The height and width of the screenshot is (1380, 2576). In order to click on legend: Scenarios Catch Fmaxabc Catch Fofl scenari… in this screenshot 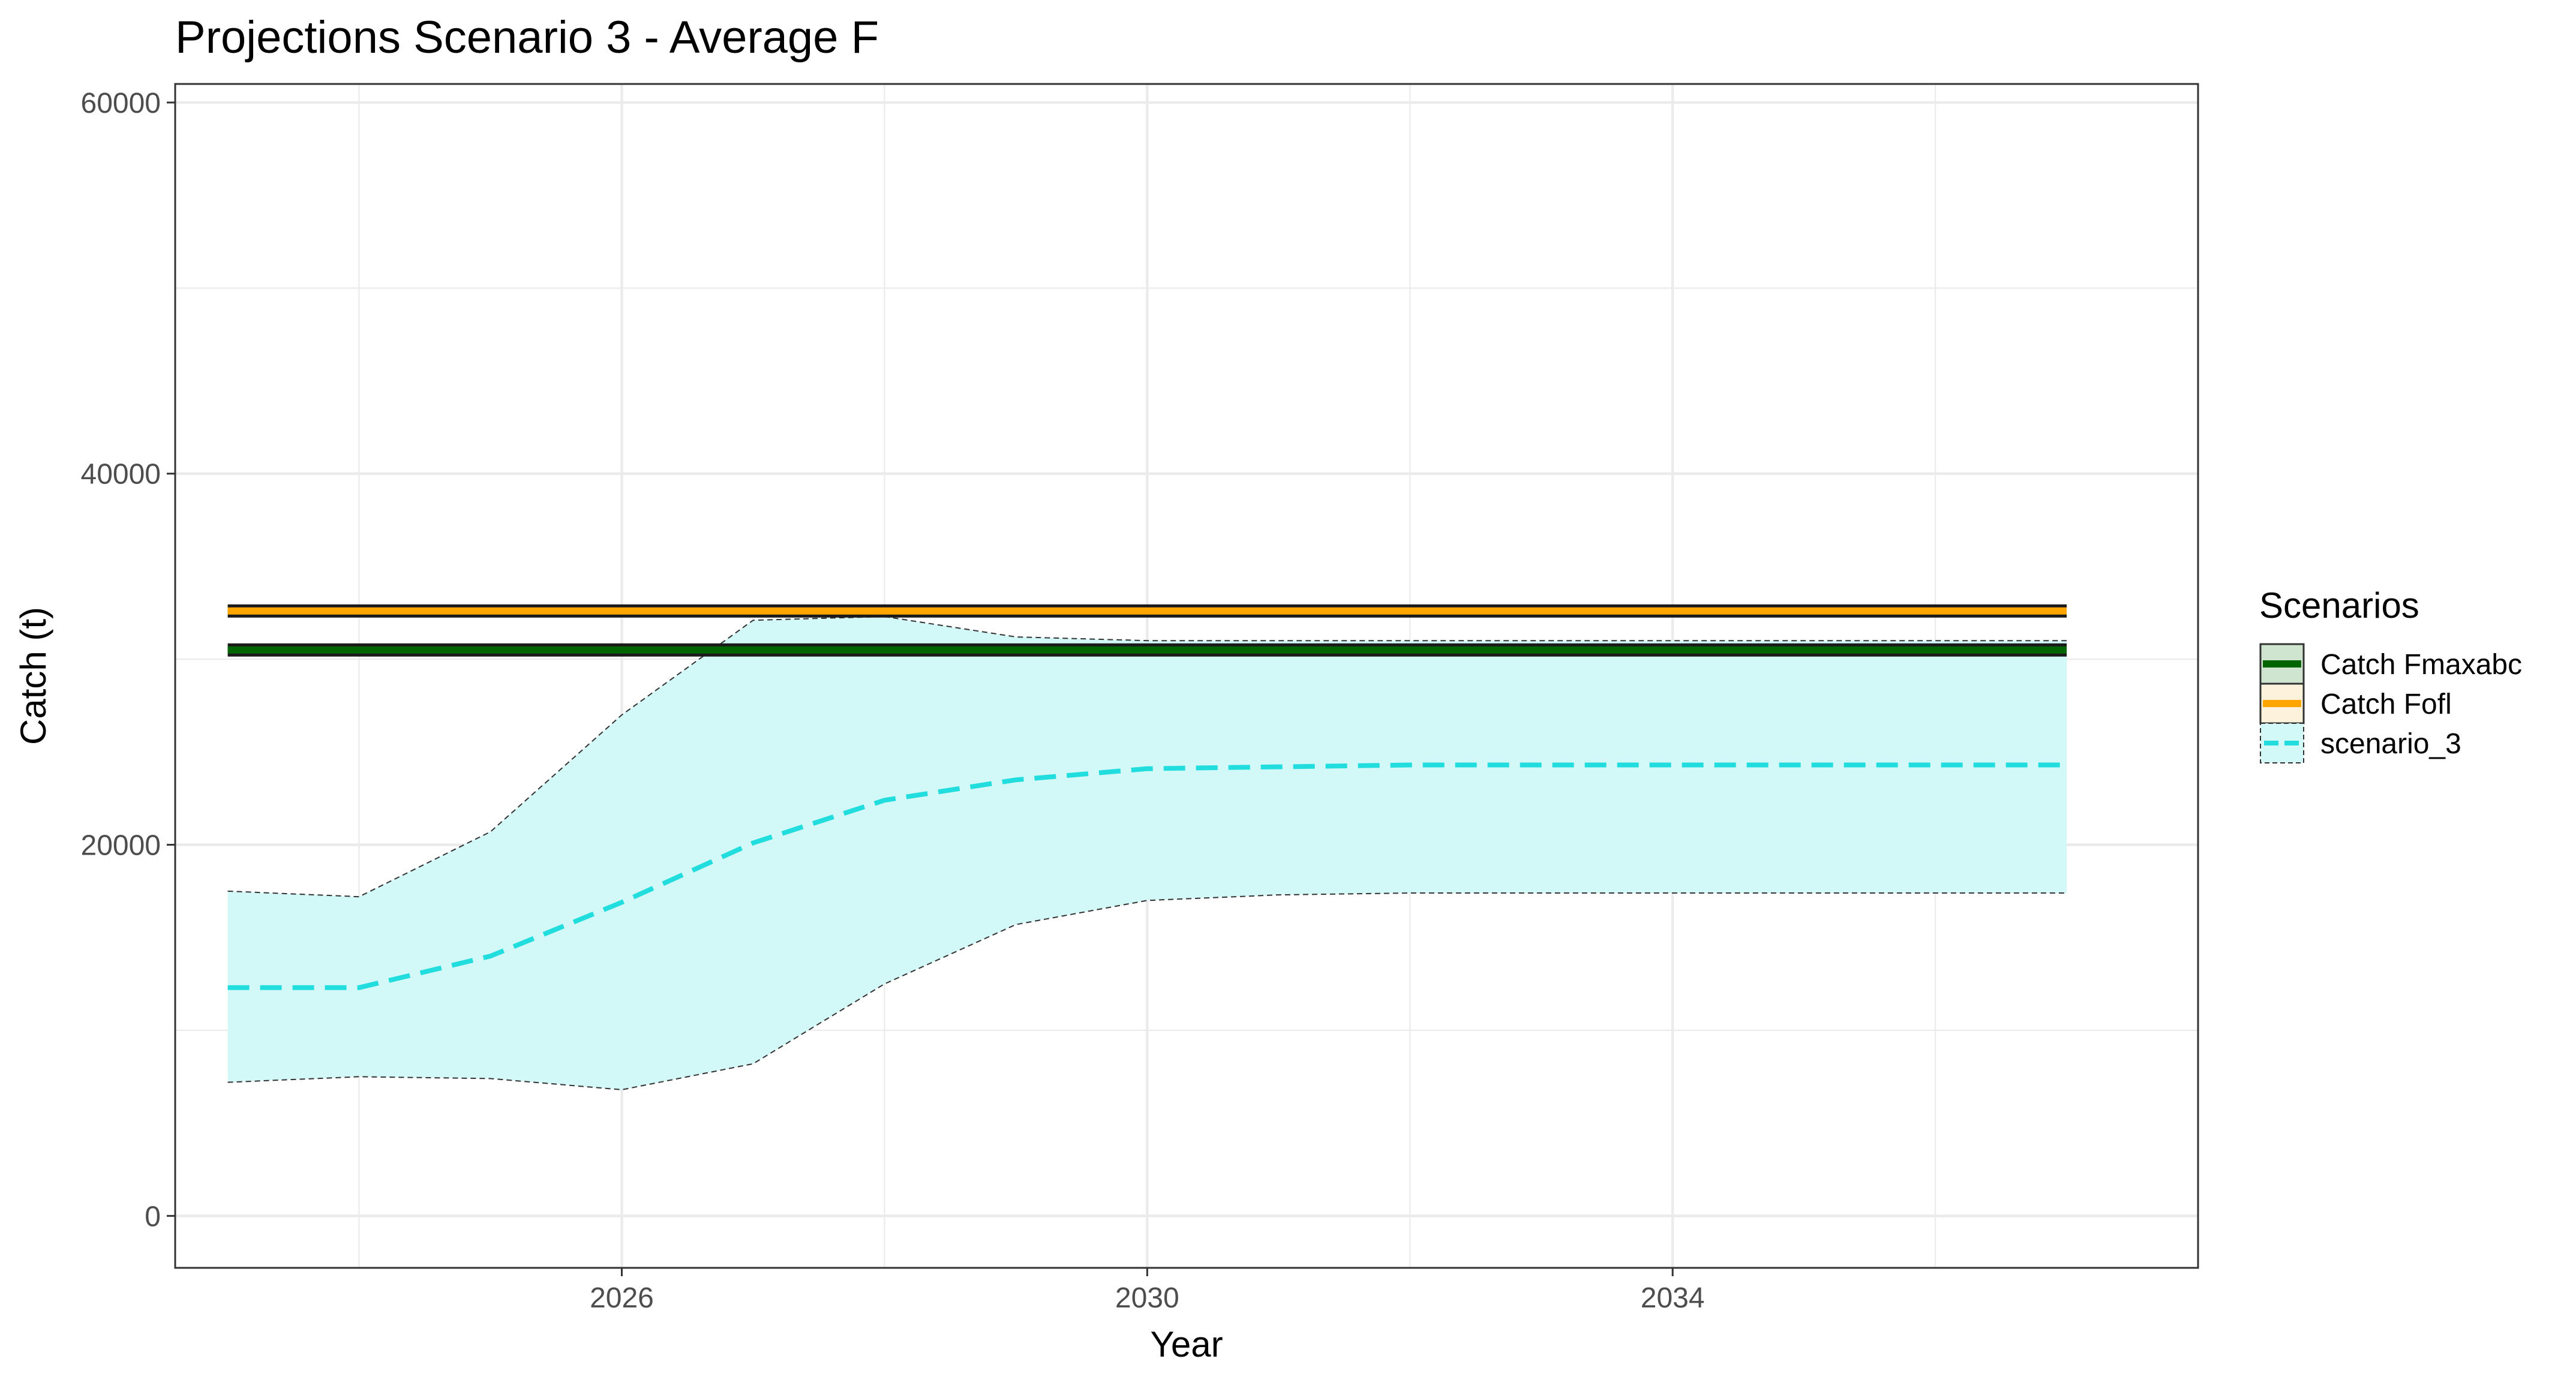, I will do `click(2390, 674)`.